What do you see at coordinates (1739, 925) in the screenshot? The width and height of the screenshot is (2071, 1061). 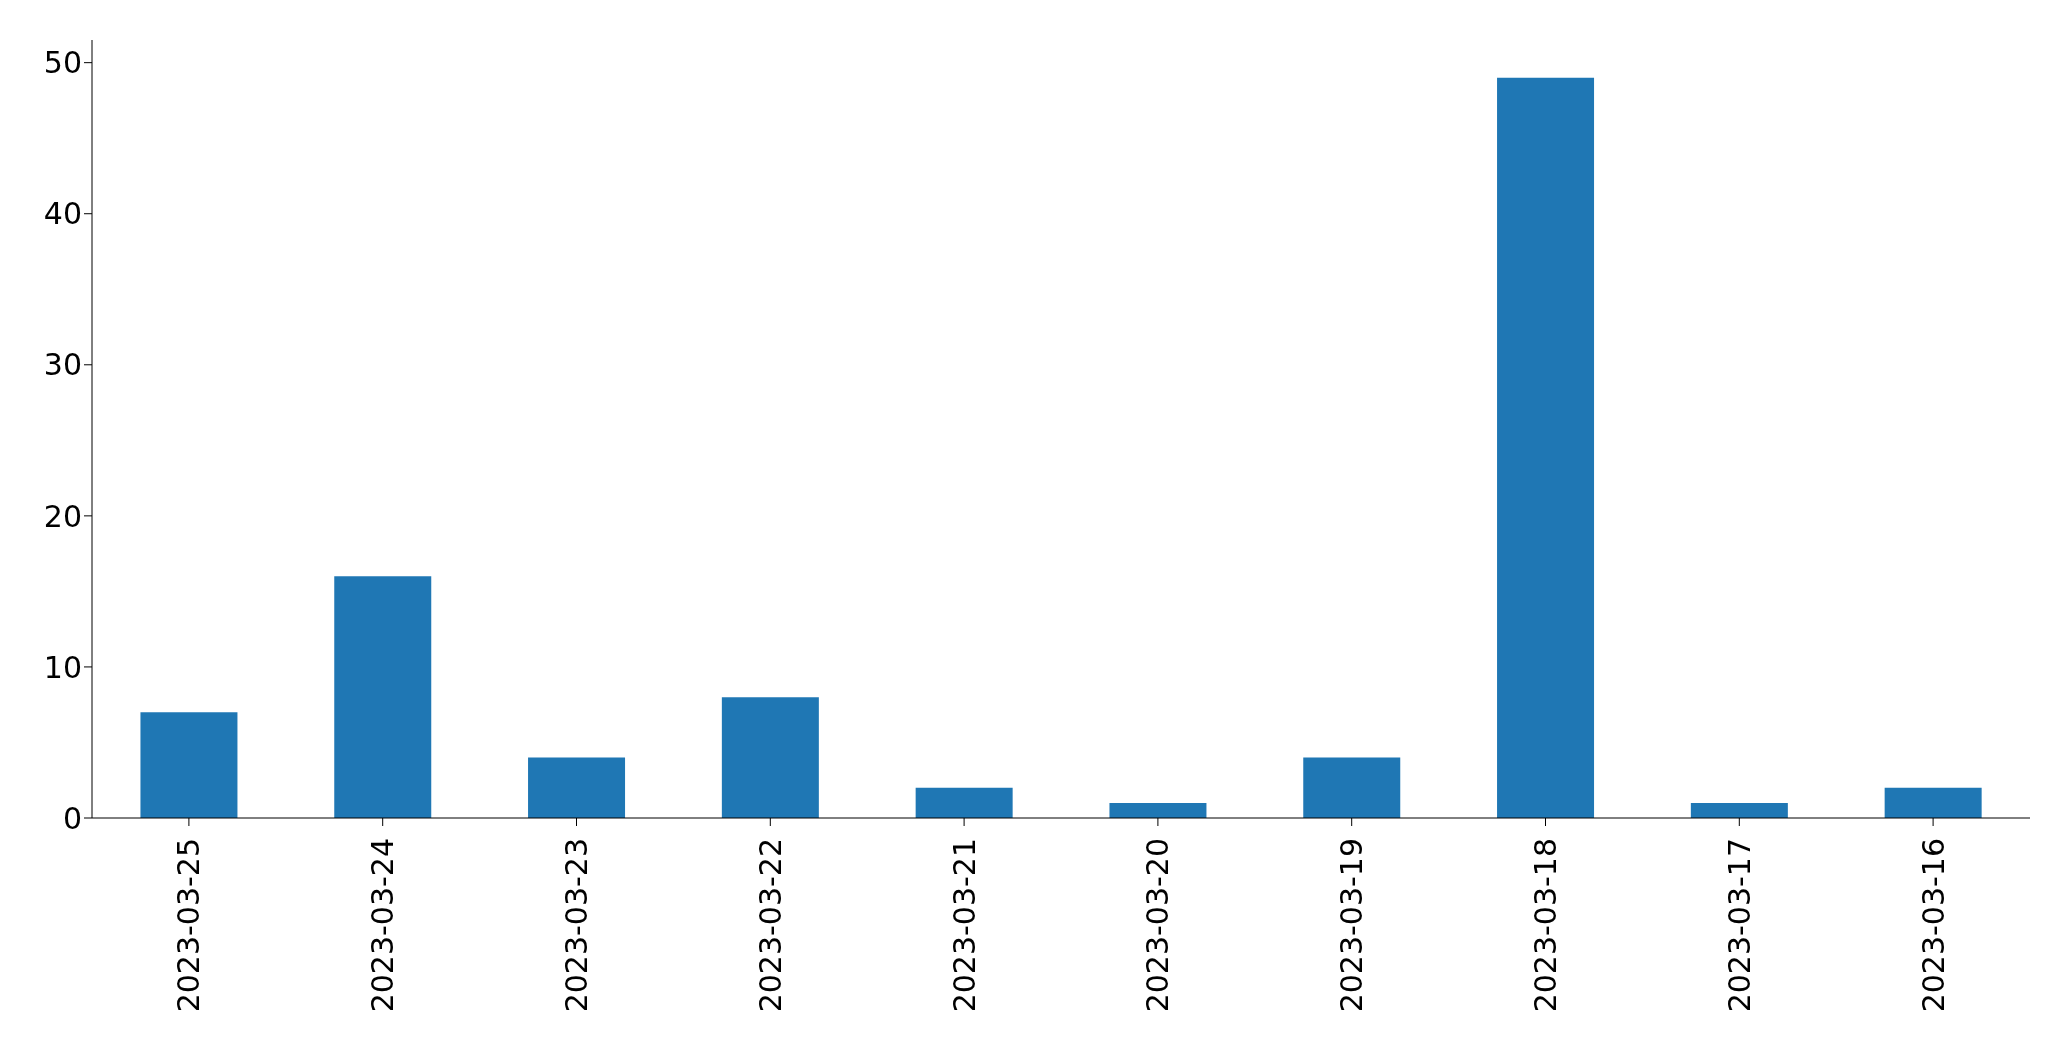 I see `x-tick-label: 2023-03-17` at bounding box center [1739, 925].